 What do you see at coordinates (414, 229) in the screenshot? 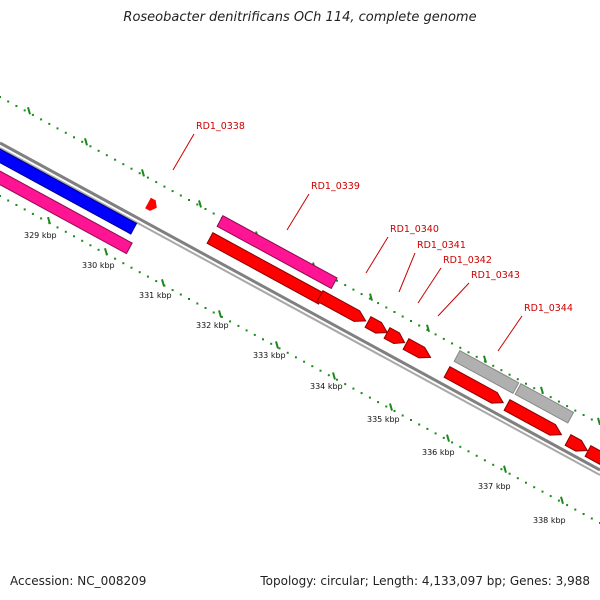
I see `gene-label: RD1_0340` at bounding box center [414, 229].